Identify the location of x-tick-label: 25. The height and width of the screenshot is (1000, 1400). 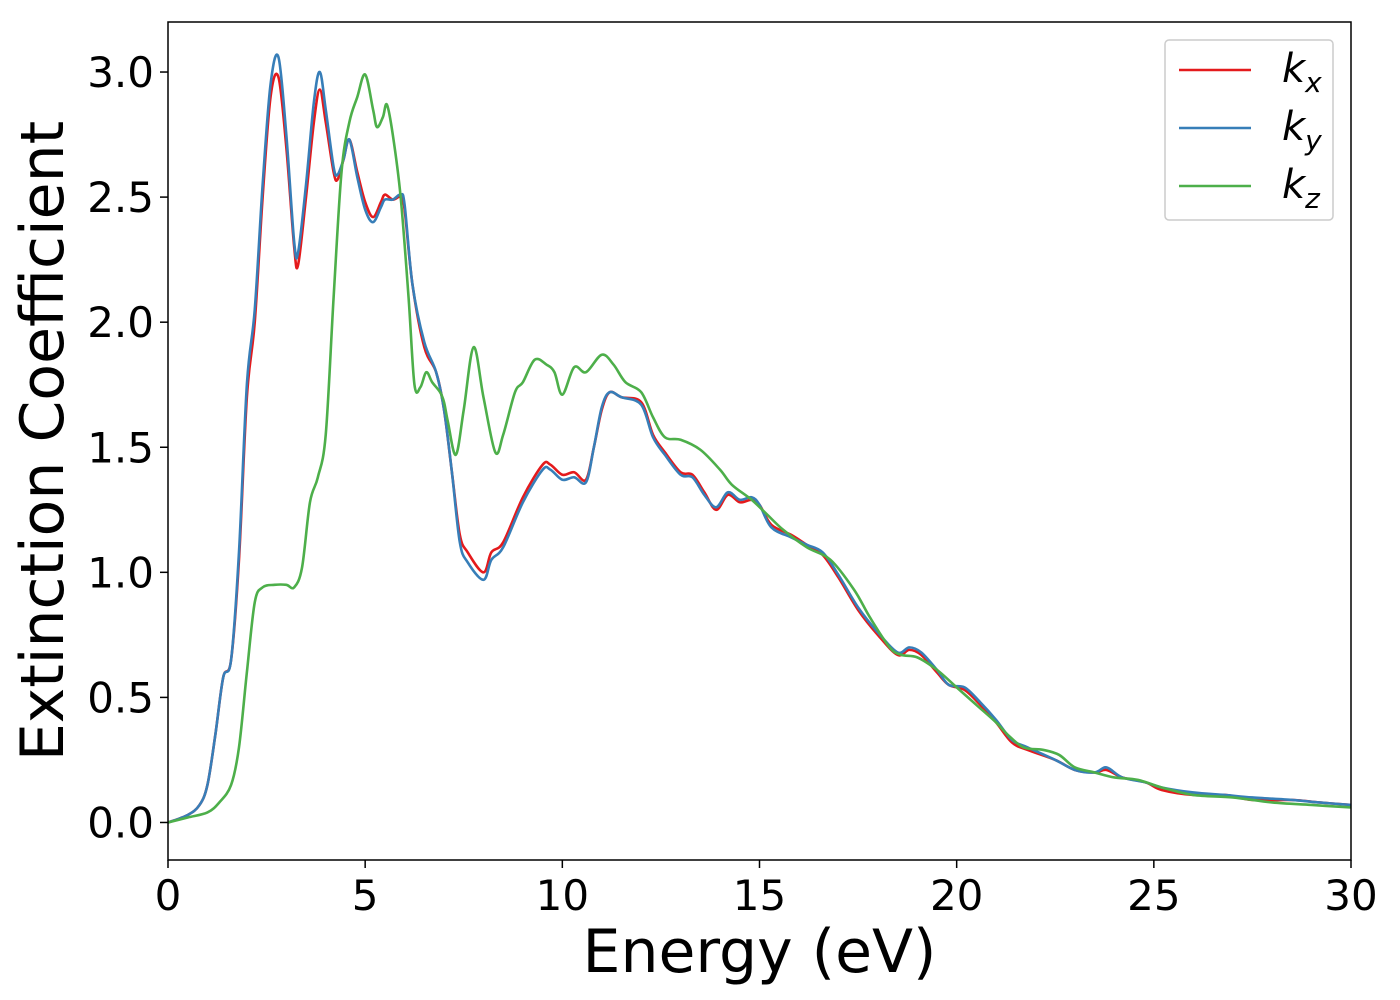
(1153, 895).